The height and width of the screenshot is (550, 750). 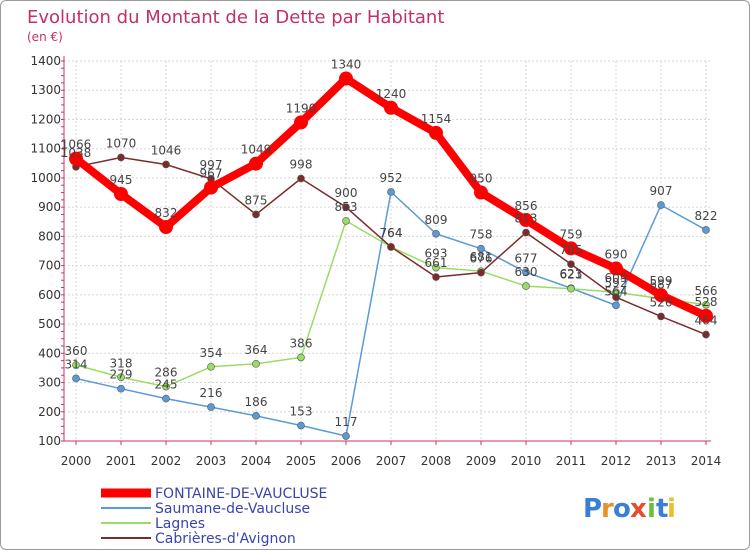 I want to click on data-label: 809, so click(x=436, y=220).